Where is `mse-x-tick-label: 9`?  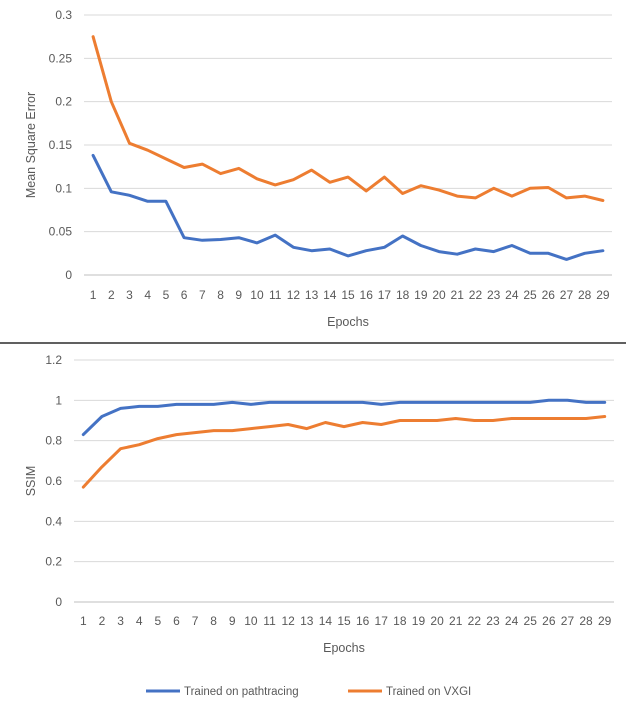 mse-x-tick-label: 9 is located at coordinates (238, 295).